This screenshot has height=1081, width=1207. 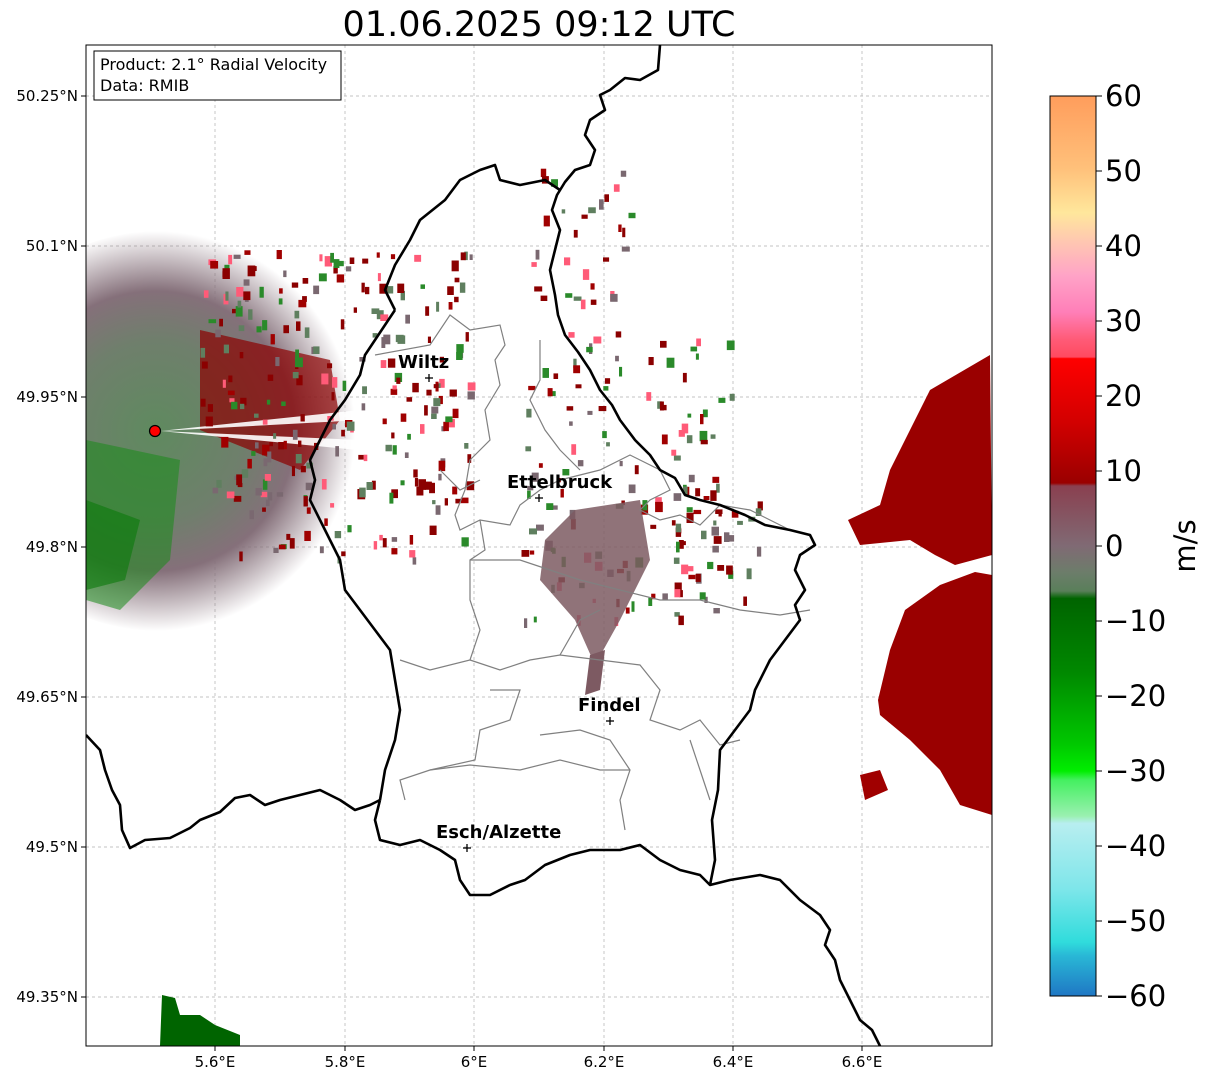 What do you see at coordinates (1073, 546) in the screenshot?
I see `colorbar-ramp` at bounding box center [1073, 546].